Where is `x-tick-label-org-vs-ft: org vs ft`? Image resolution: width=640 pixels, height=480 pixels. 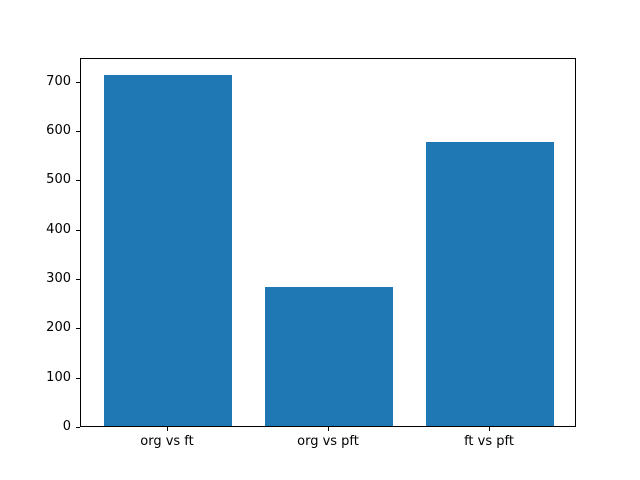 x-tick-label-org-vs-ft: org vs ft is located at coordinates (167, 441).